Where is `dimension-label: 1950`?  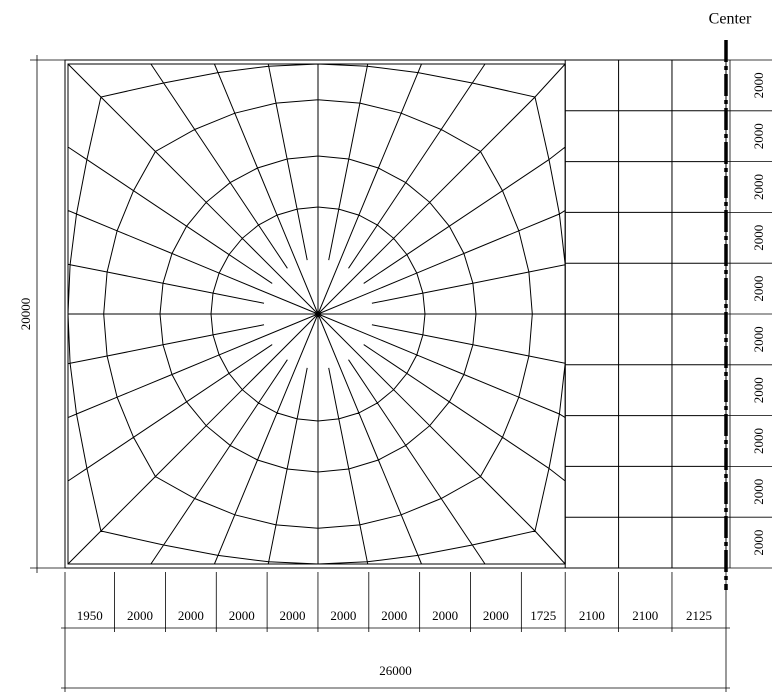
dimension-label: 1950 is located at coordinates (90, 615).